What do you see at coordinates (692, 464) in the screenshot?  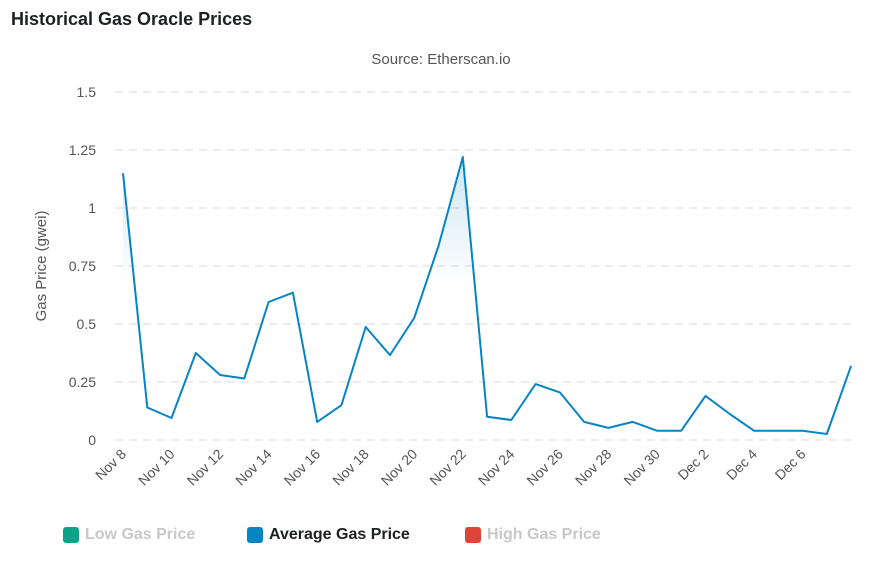 I see `x-tick-label: Dec 2` at bounding box center [692, 464].